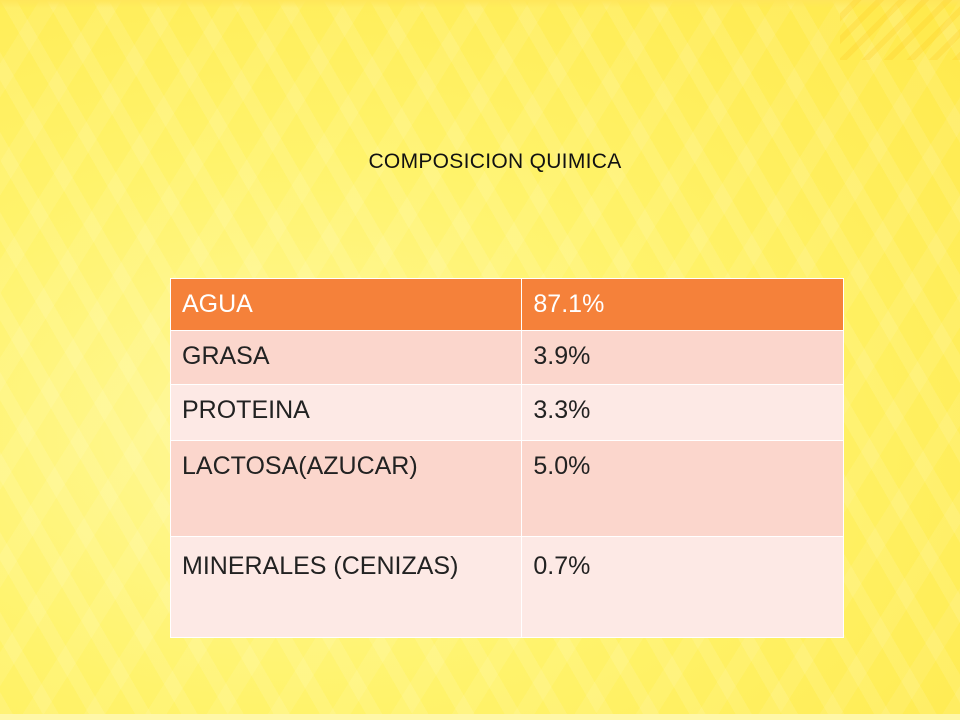 Image resolution: width=960 pixels, height=720 pixels. I want to click on component-name-cell: PROTEINA, so click(346, 412).